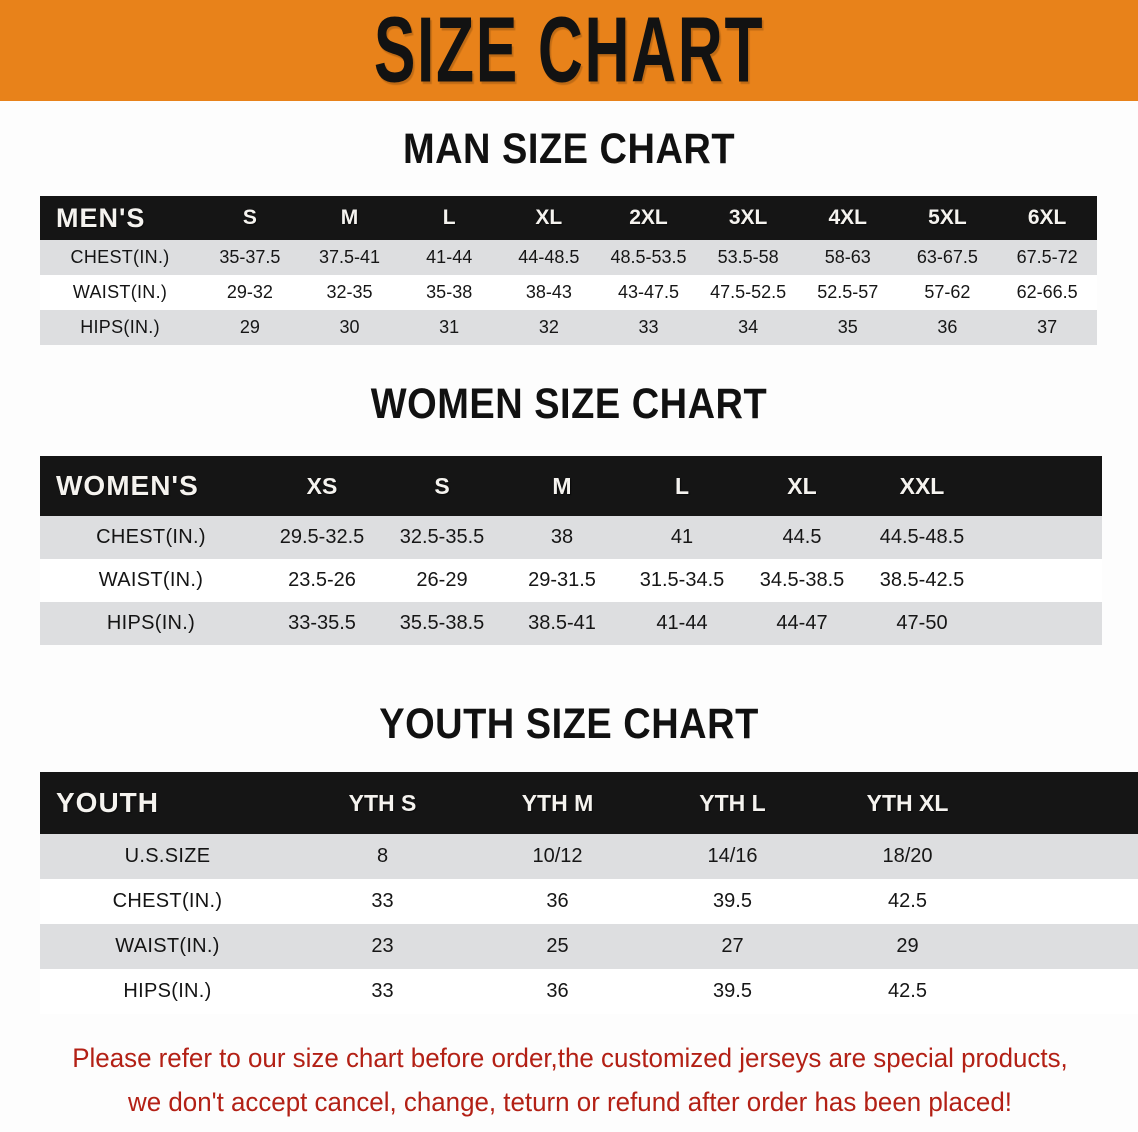 The image size is (1138, 1132). I want to click on men-column-header-m: M, so click(349, 217).